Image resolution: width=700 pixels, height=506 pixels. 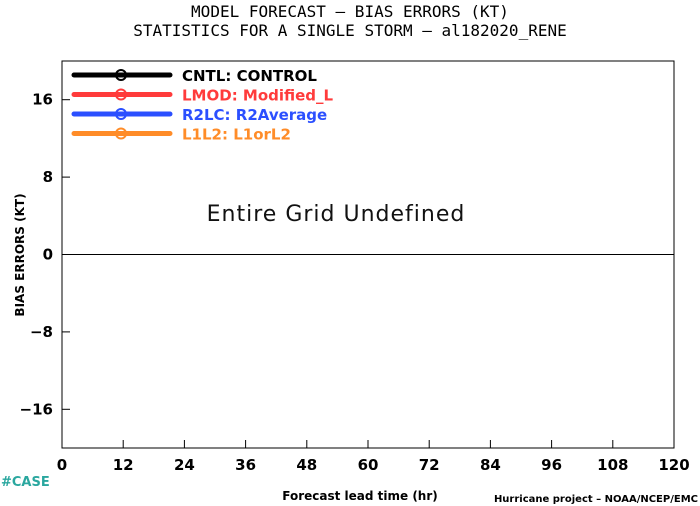 What do you see at coordinates (673, 465) in the screenshot?
I see `x-tick-label: 120` at bounding box center [673, 465].